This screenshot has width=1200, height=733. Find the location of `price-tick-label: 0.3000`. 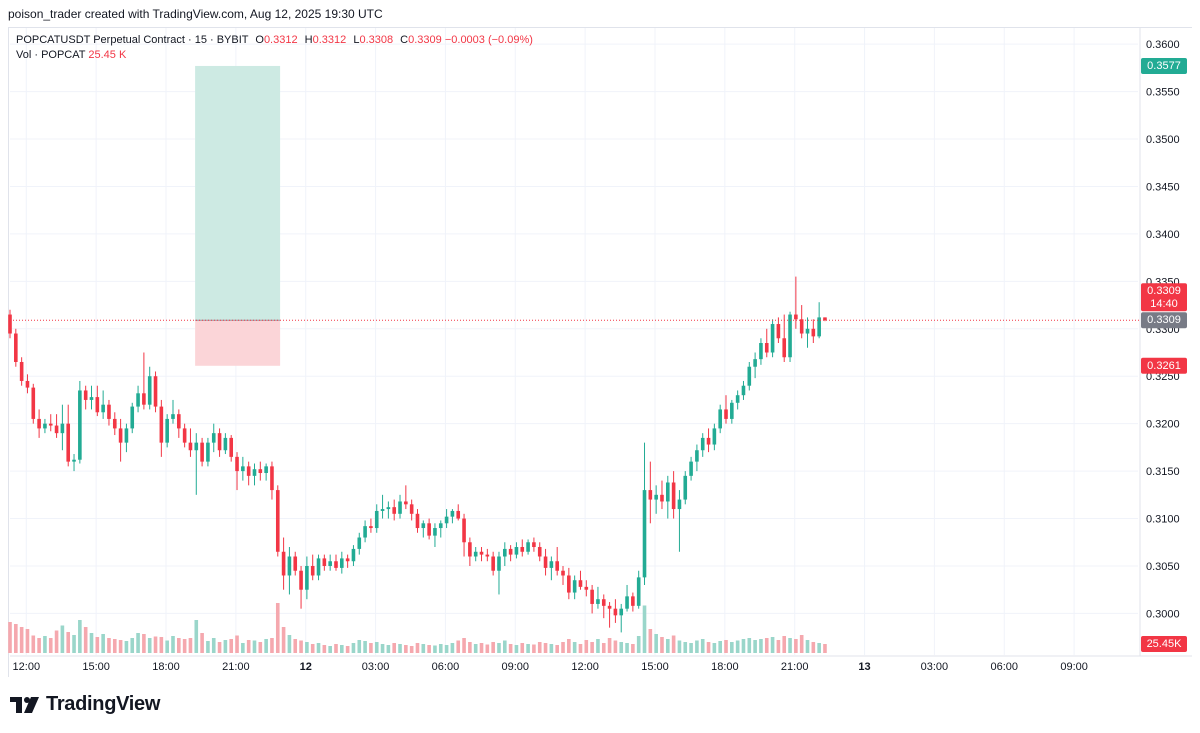

price-tick-label: 0.3000 is located at coordinates (1163, 614).